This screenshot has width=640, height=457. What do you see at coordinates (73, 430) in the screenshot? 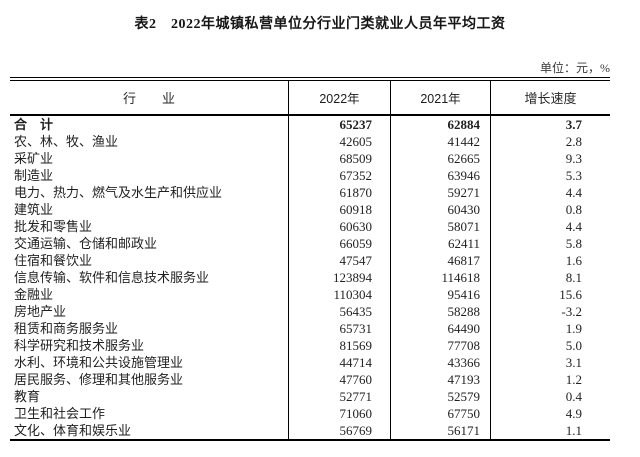
I see `industry-cell: 文化、体育和娱乐业` at bounding box center [73, 430].